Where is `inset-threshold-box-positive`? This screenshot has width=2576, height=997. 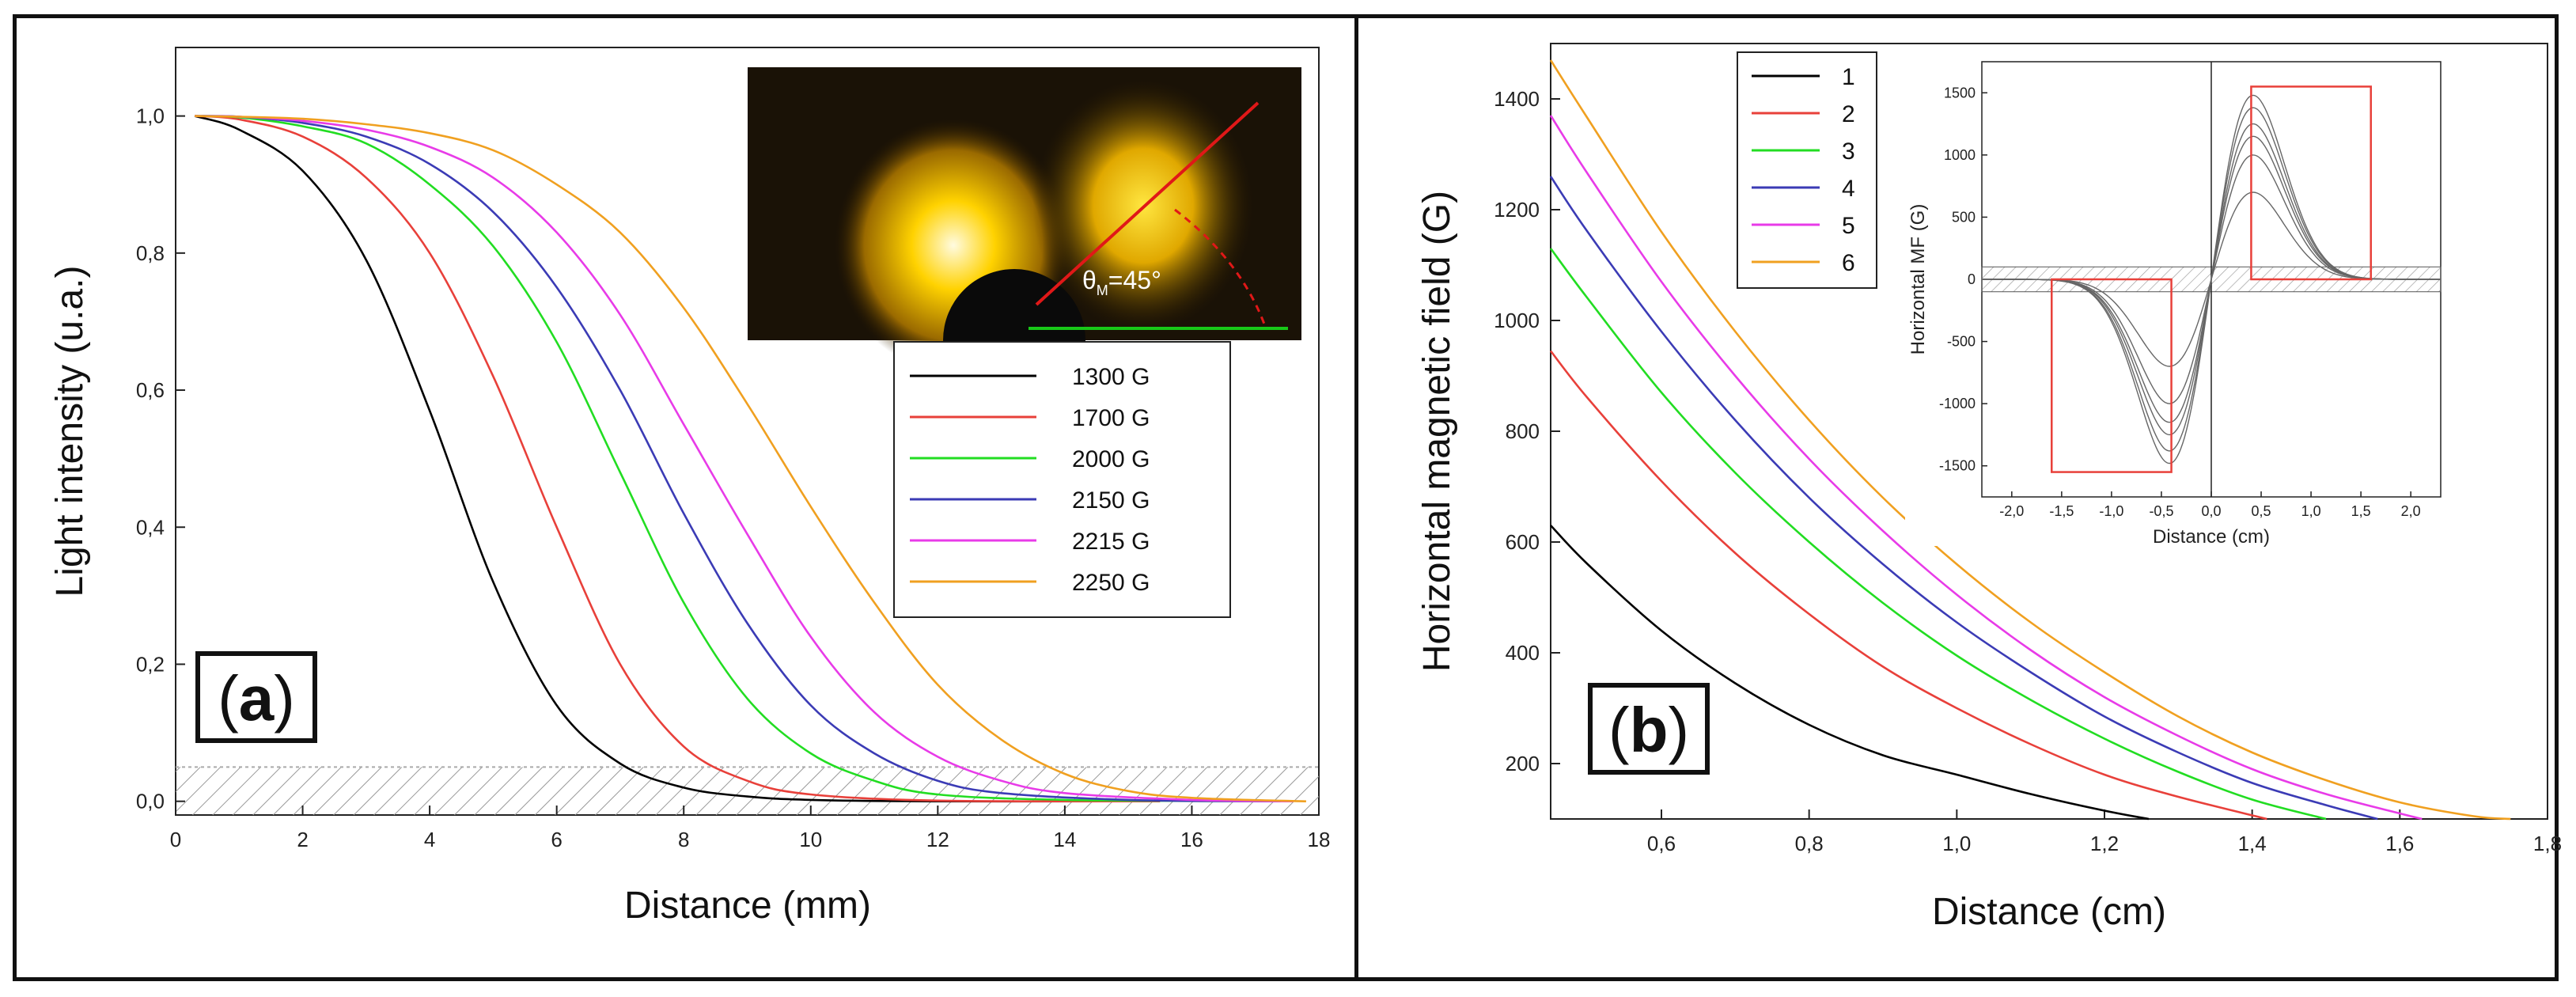 inset-threshold-box-positive is located at coordinates (2311, 183).